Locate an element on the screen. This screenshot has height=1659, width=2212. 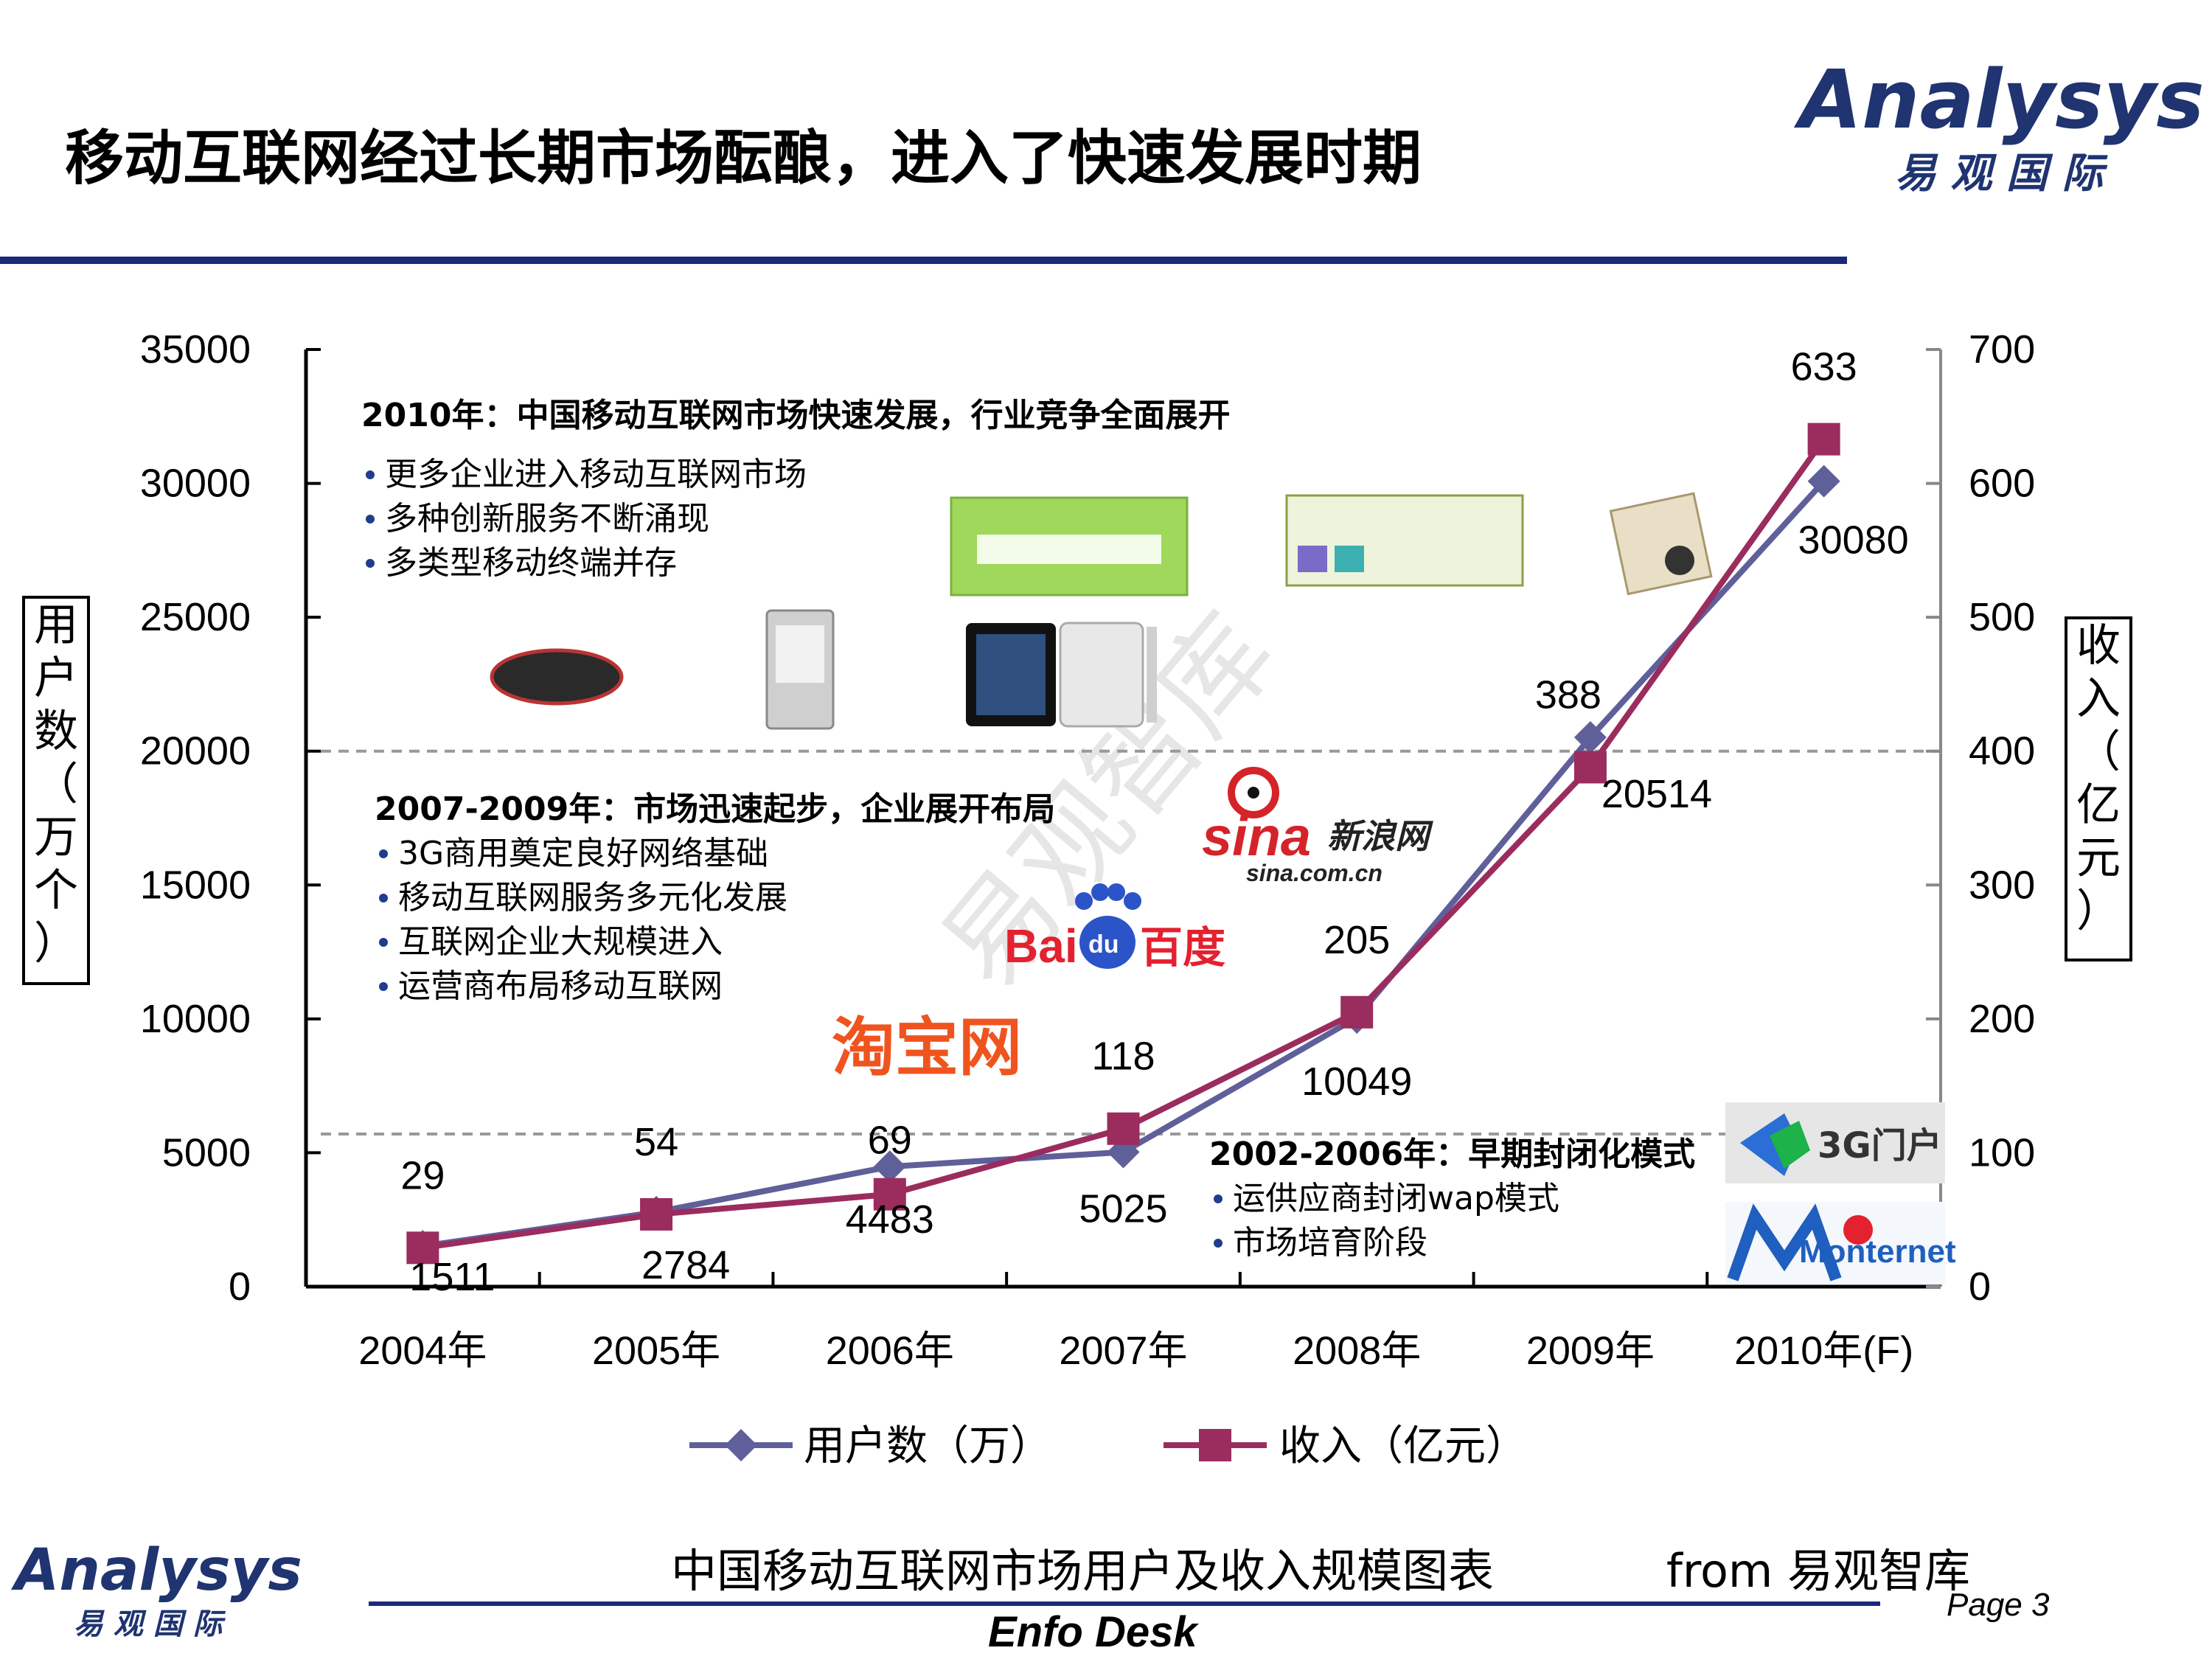
users-data-label: 30080 is located at coordinates (1853, 540).